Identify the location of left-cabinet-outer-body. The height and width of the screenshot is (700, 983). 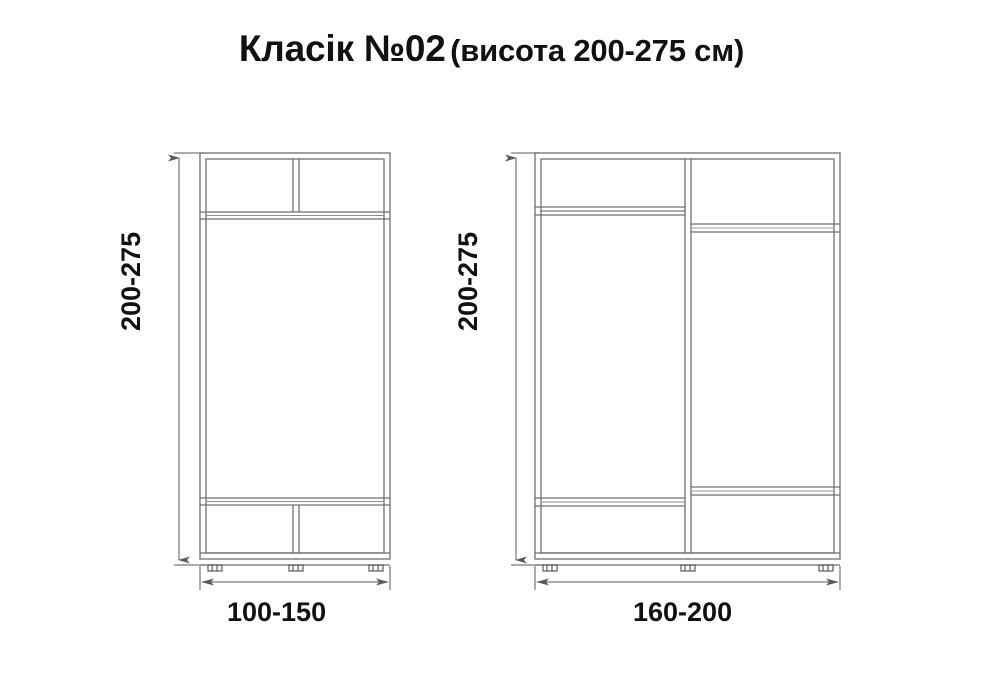
(295, 356).